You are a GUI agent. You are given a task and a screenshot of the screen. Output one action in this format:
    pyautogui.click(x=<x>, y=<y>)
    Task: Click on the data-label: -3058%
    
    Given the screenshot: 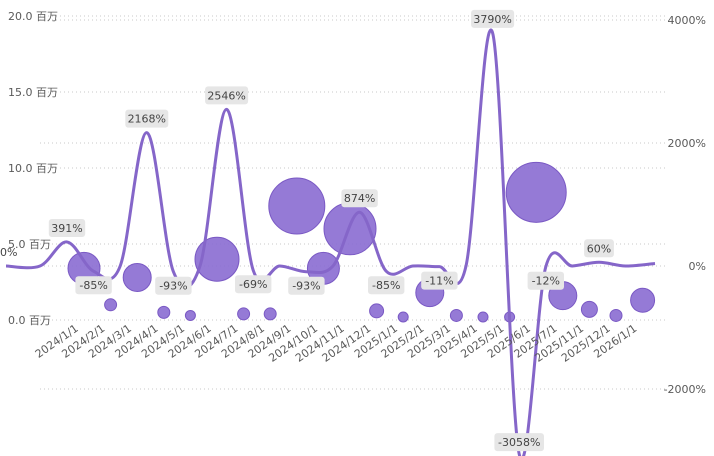 What is the action you would take?
    pyautogui.click(x=519, y=442)
    